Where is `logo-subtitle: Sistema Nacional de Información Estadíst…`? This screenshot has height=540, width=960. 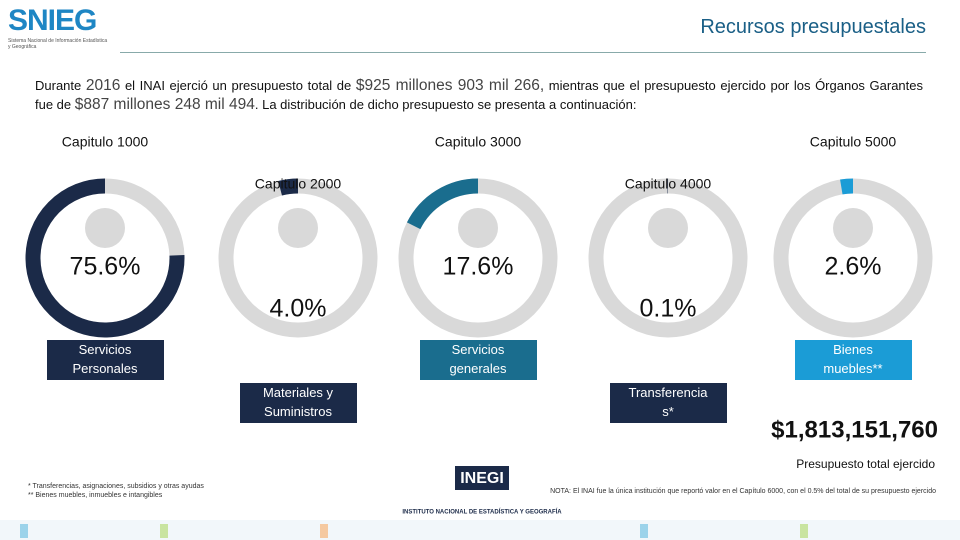
logo-subtitle: Sistema Nacional de Información Estadíst… is located at coordinates (58, 44).